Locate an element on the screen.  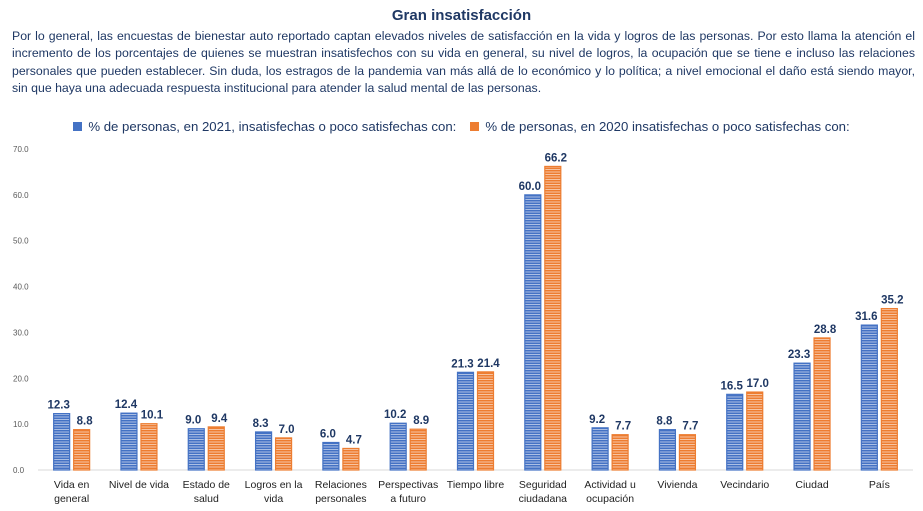
value-label-2021: 6.0 is located at coordinates (328, 434).